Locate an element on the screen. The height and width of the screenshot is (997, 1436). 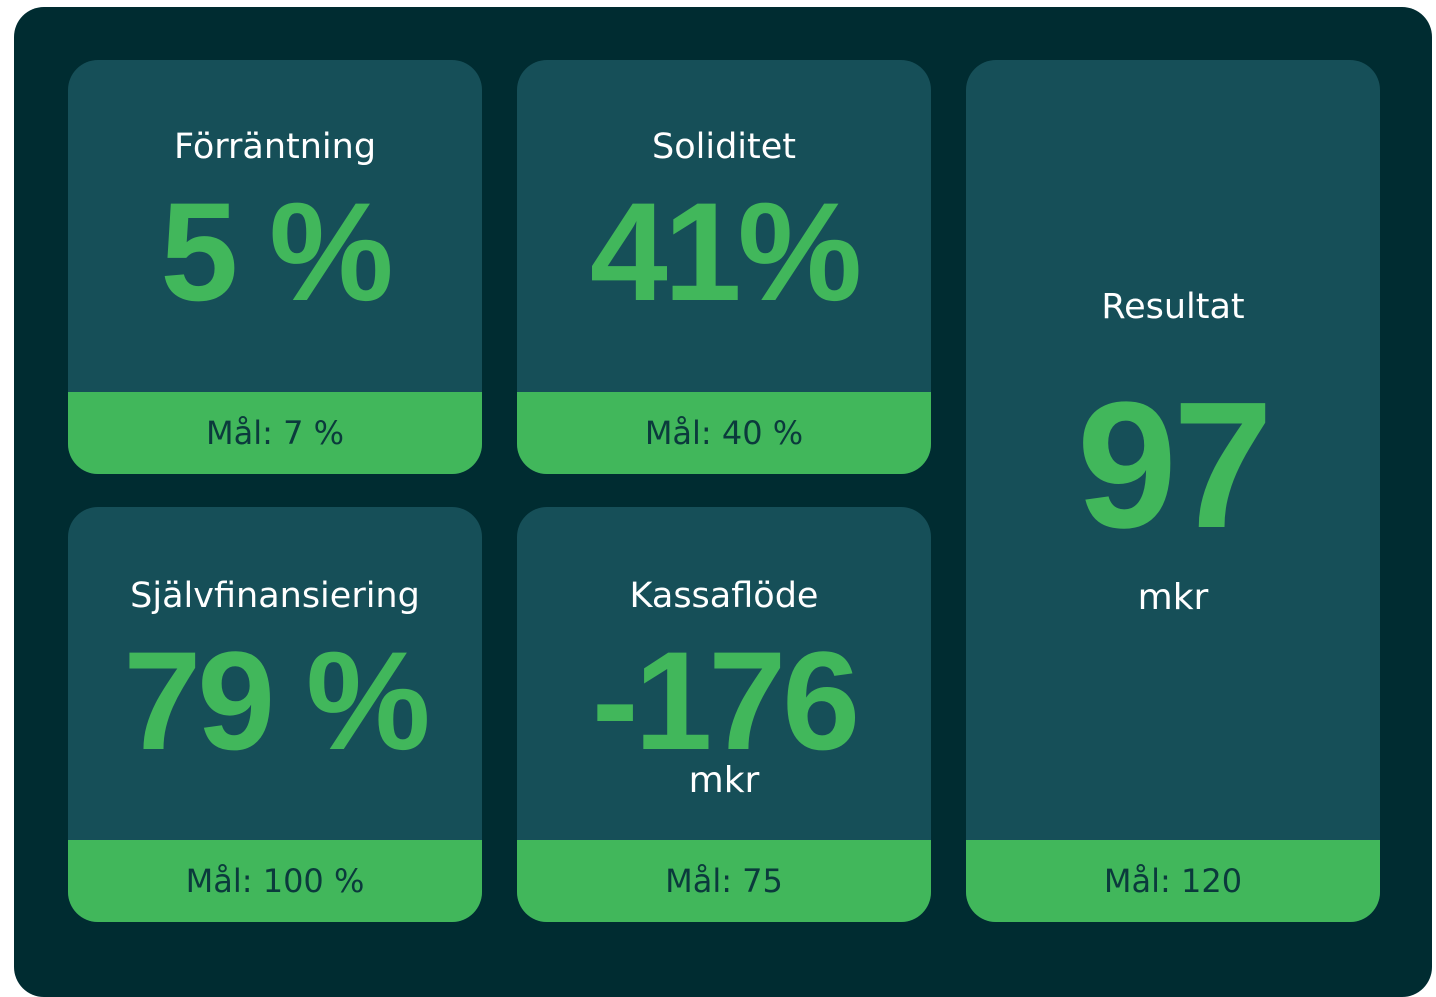
card-goal: Mål: 100 % is located at coordinates (275, 881).